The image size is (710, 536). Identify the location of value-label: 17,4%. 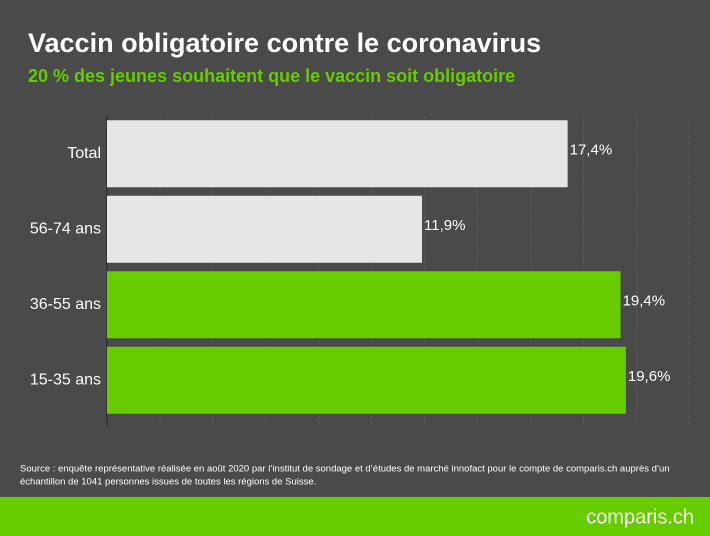
(591, 150).